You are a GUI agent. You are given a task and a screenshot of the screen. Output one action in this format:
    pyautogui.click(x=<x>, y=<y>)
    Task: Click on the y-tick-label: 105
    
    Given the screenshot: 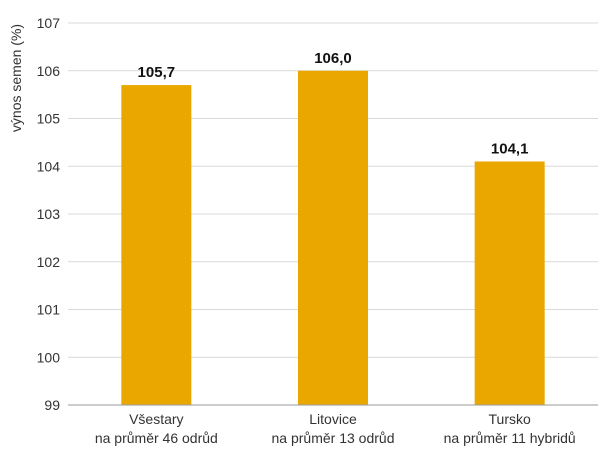 What is the action you would take?
    pyautogui.click(x=49, y=119)
    